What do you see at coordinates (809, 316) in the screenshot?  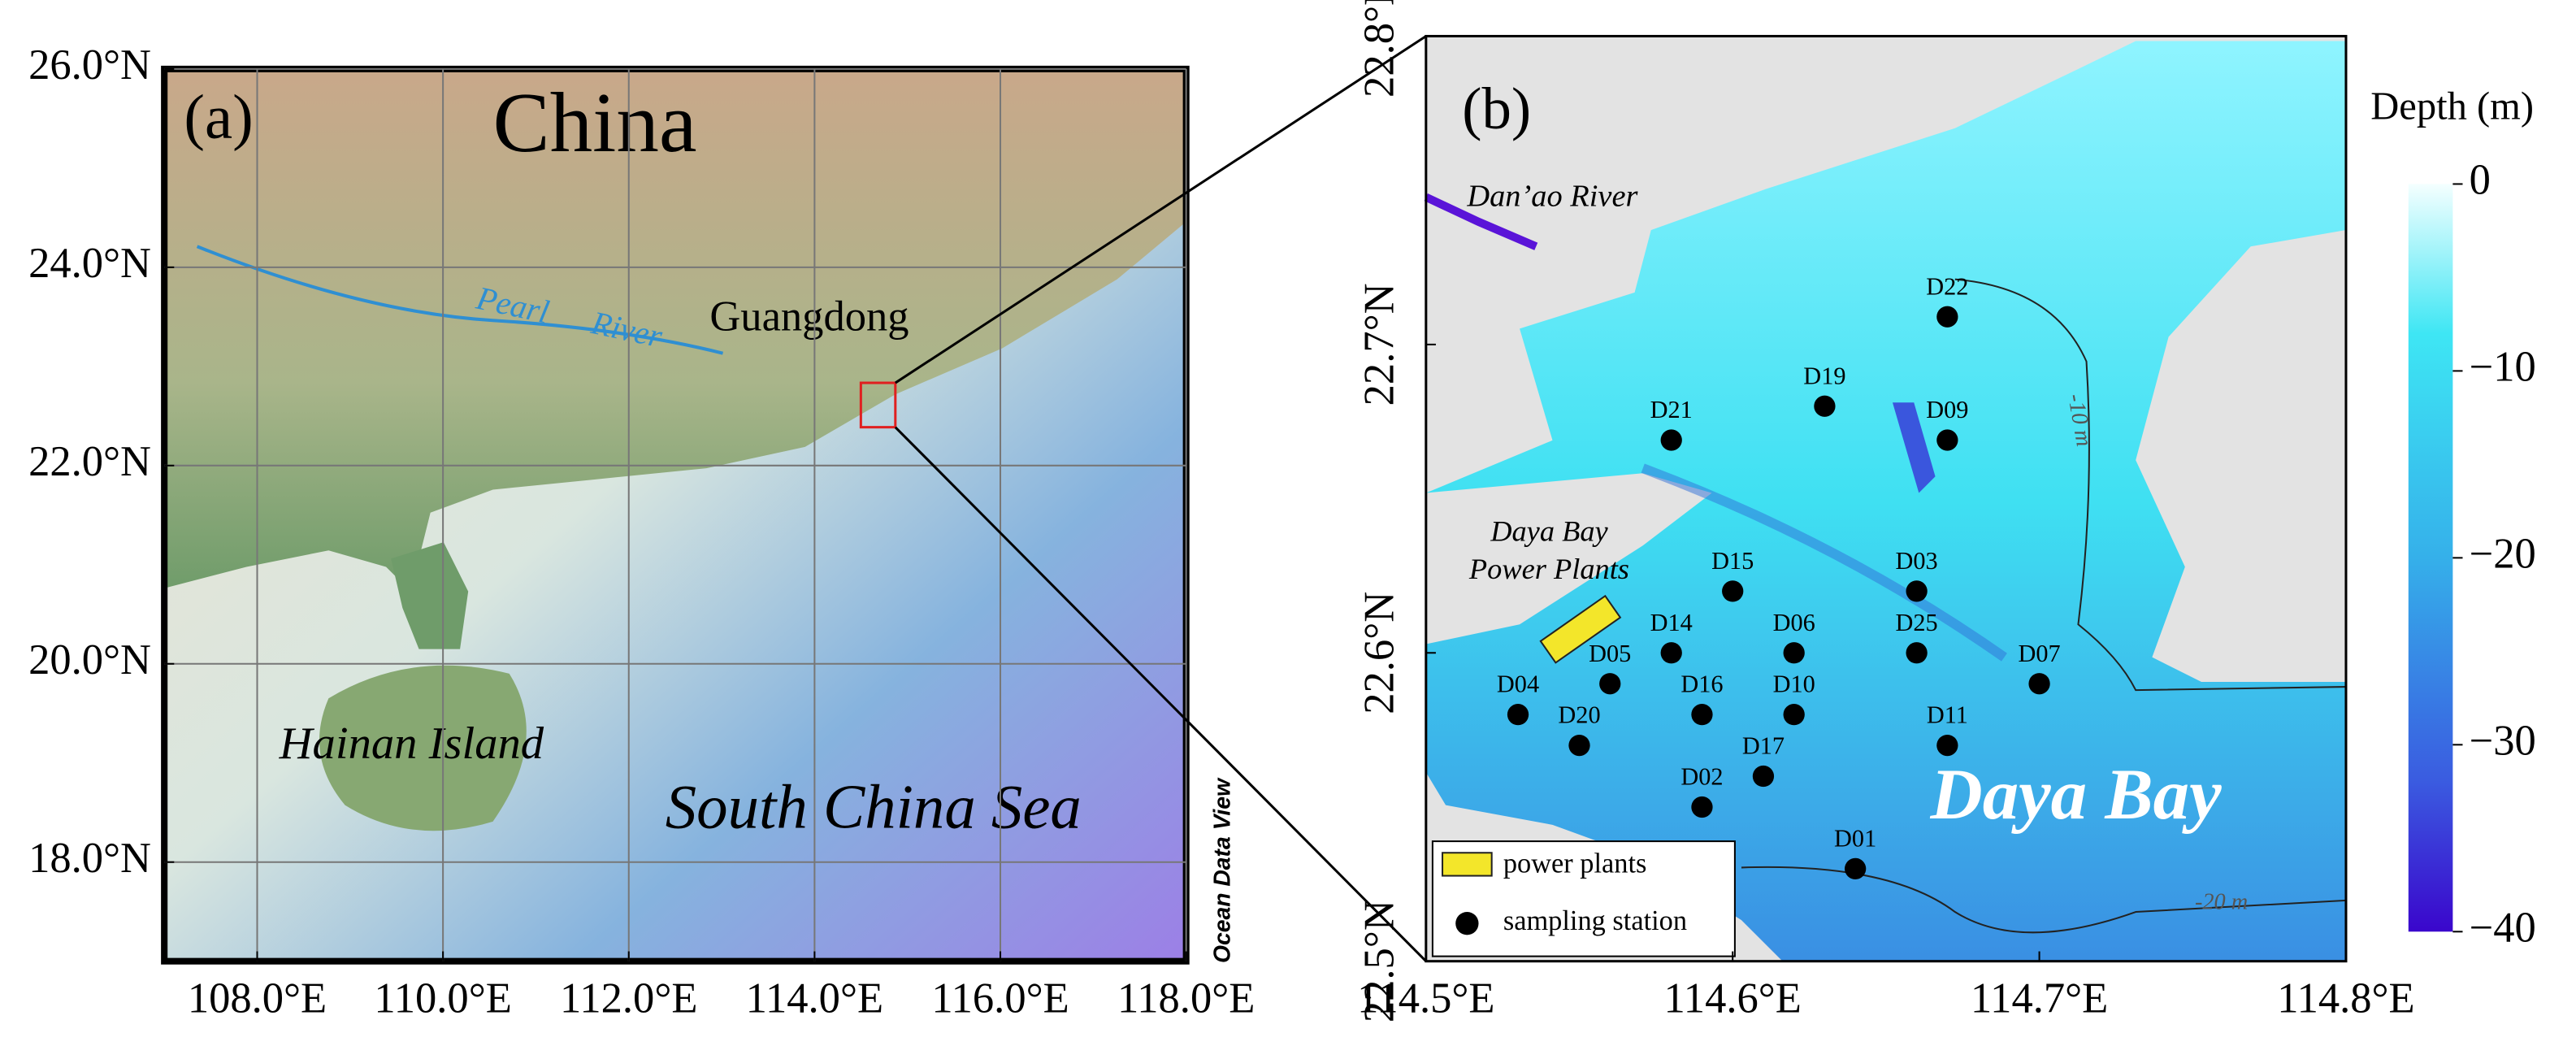 I see `place-label: Guangdong` at bounding box center [809, 316].